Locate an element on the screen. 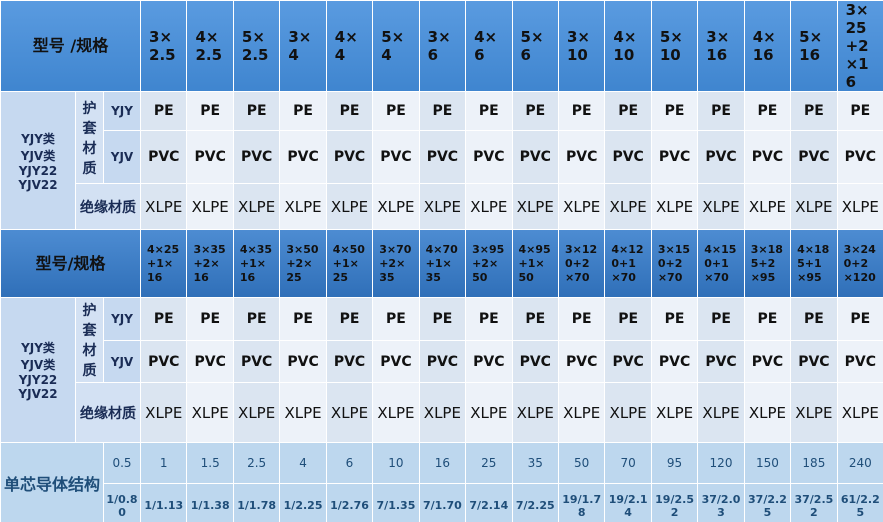  structure-cell: 7/1.35 is located at coordinates (396, 502).